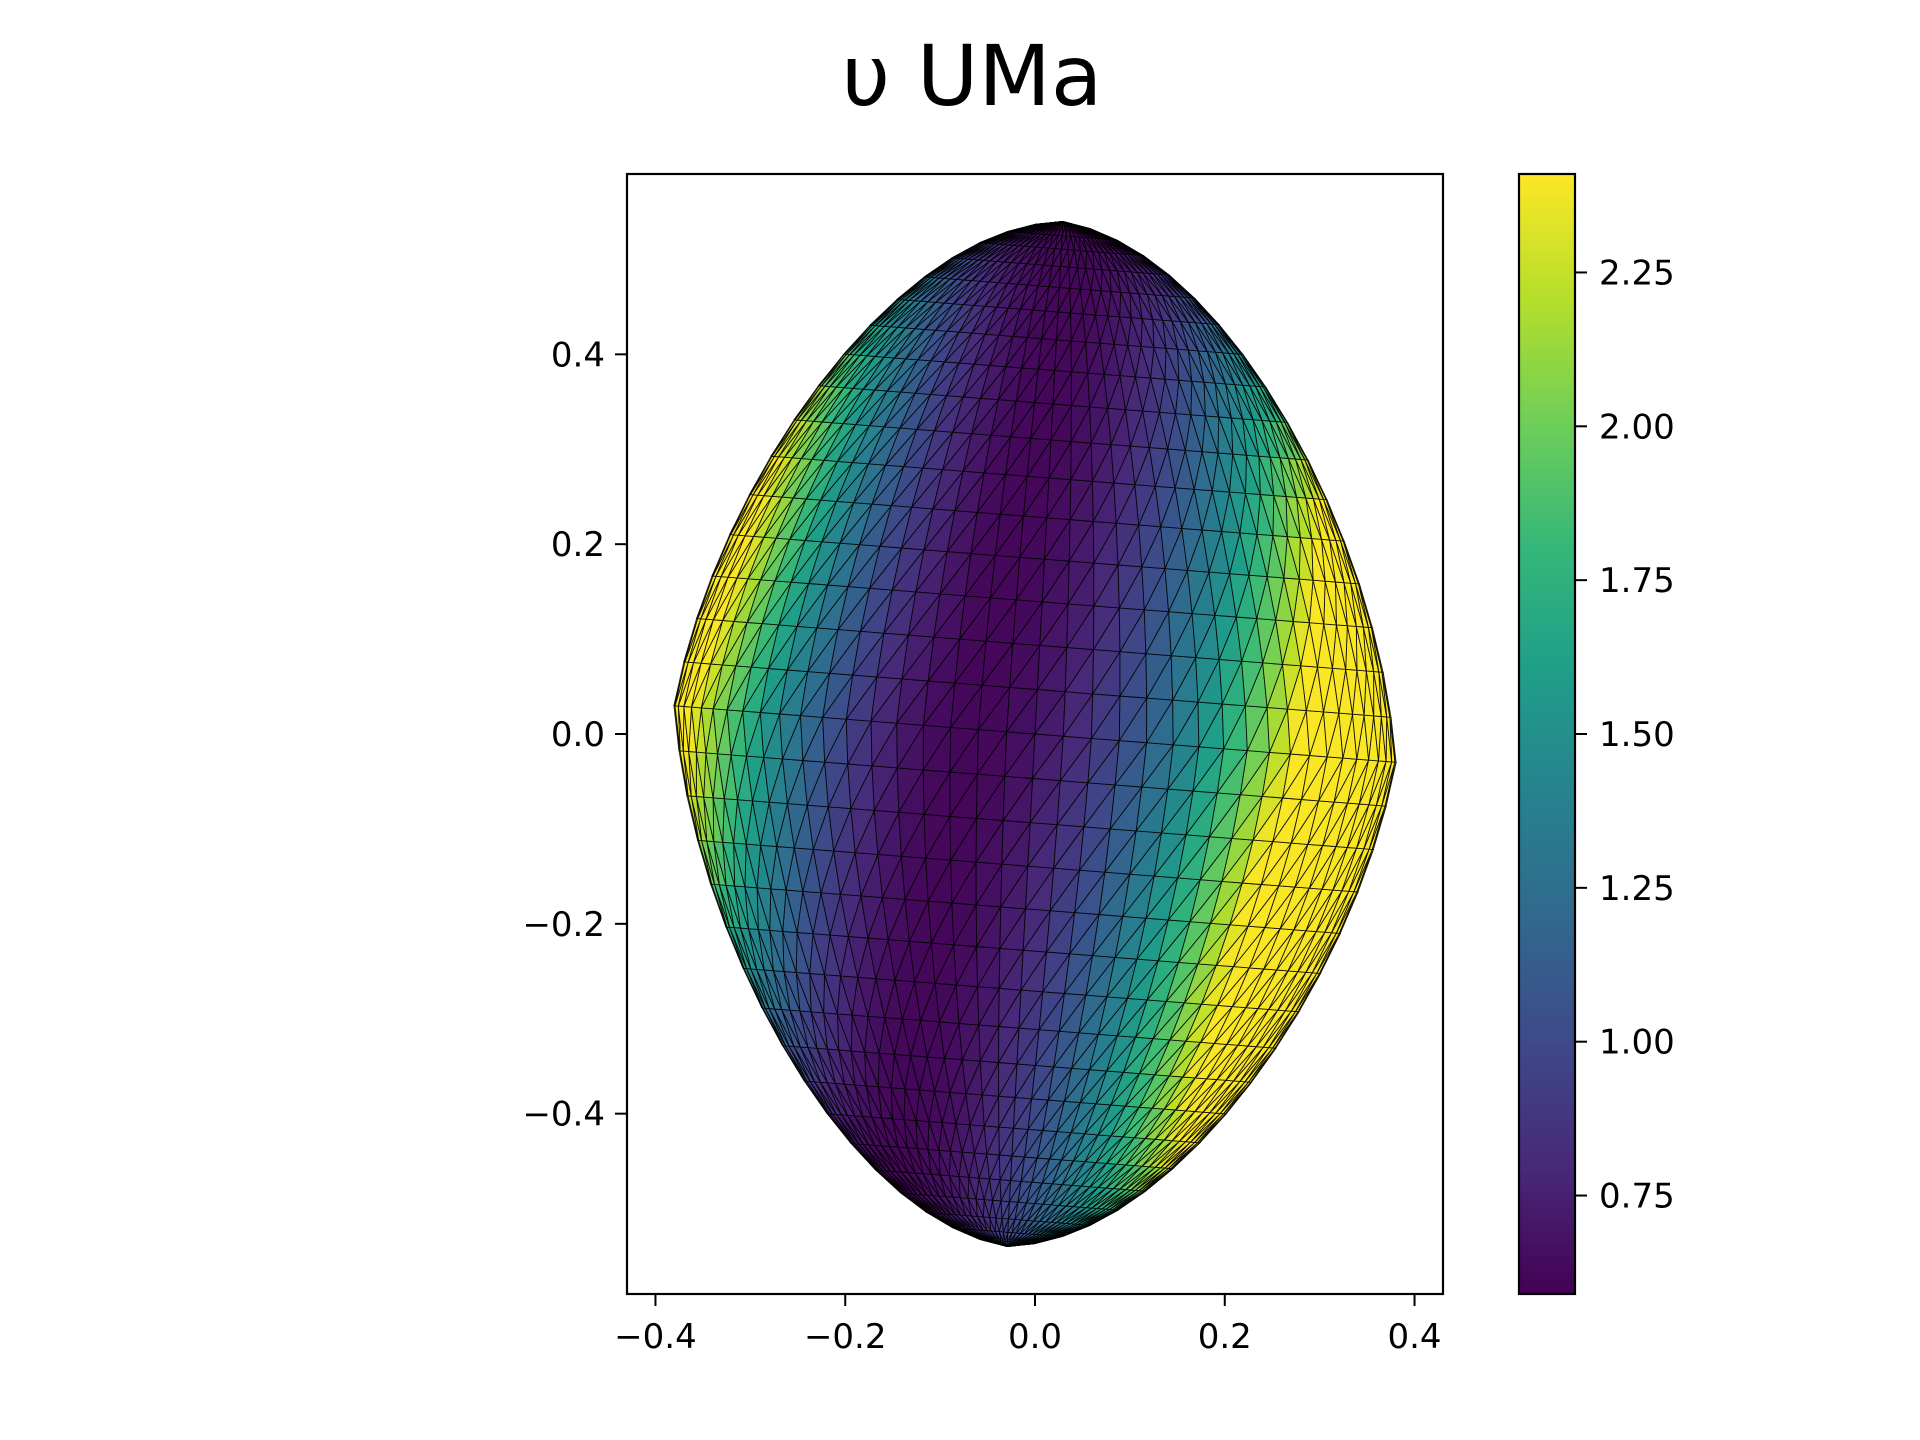 The image size is (1920, 1440). I want to click on x-tick-label: −0.2, so click(845, 1337).